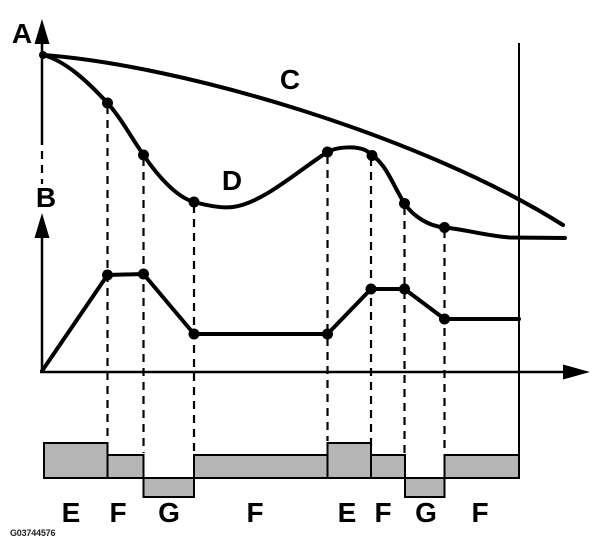 The width and height of the screenshot is (600, 558). What do you see at coordinates (480, 512) in the screenshot?
I see `strip-label-f4: F` at bounding box center [480, 512].